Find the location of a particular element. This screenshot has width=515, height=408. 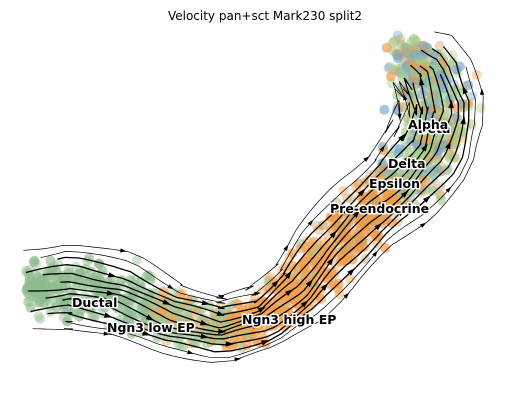

cluster-label-beta: Beta is located at coordinates (434, 128).